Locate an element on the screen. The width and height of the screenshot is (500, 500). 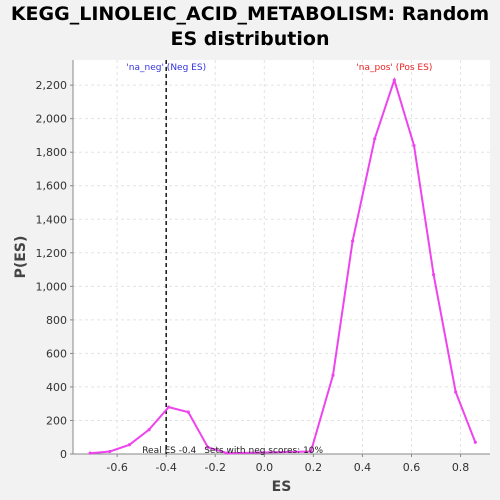
y-tick-label: 0 is located at coordinates (63, 454).